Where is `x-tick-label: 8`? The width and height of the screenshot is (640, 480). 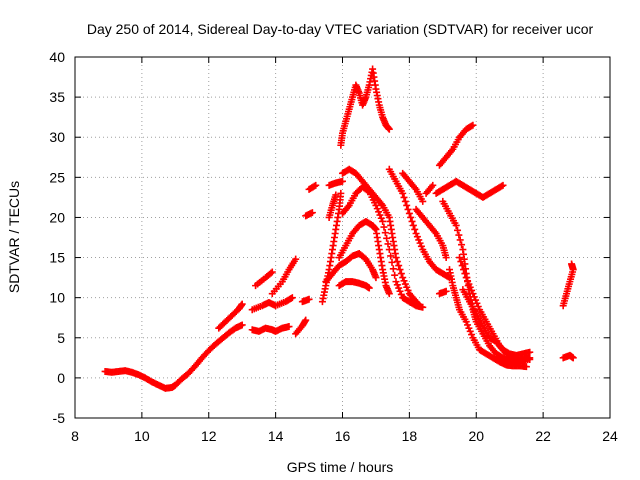 x-tick-label: 8 is located at coordinates (75, 436).